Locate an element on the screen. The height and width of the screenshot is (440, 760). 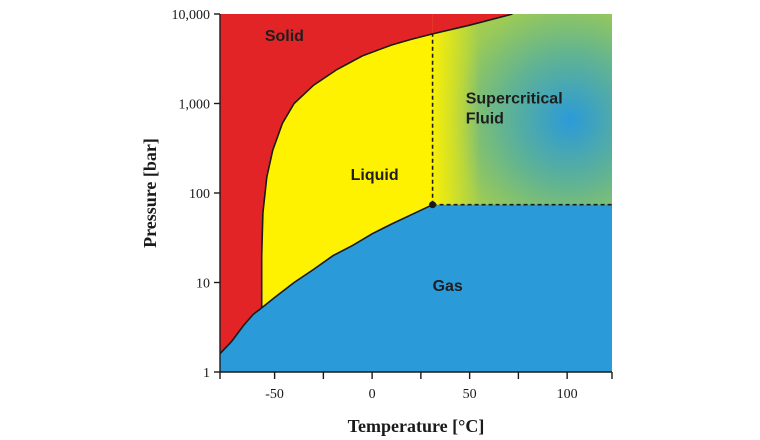
x-tick-label: 100 is located at coordinates (567, 394).